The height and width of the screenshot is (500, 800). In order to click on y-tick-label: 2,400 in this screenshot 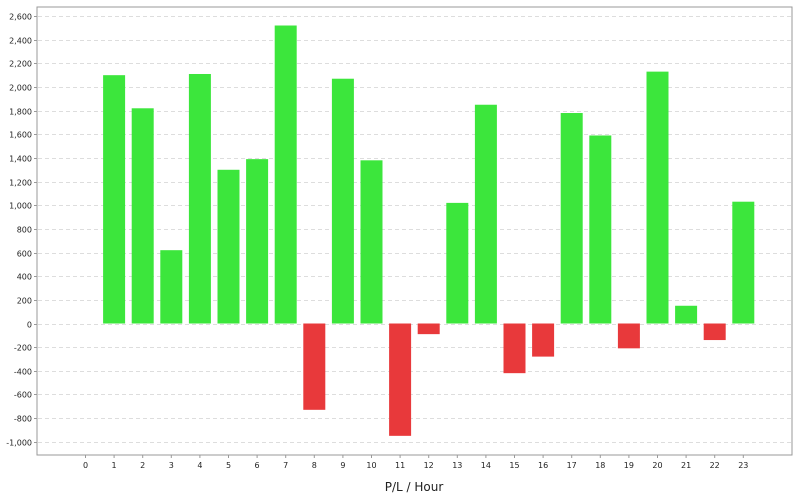, I will do `click(20, 41)`.